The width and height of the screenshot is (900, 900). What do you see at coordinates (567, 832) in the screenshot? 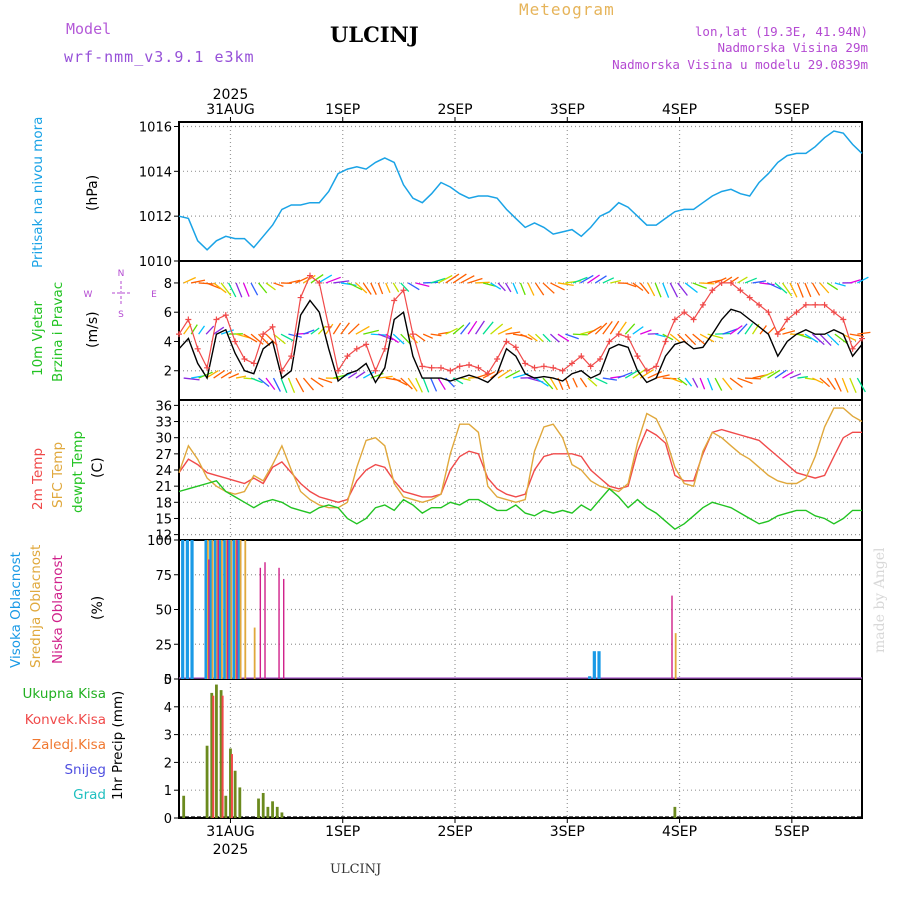
I see `date-label-bottom: 3SEP` at bounding box center [567, 832].